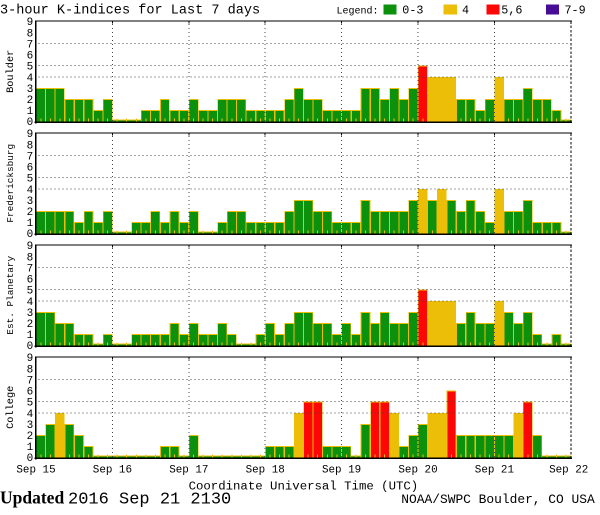  I want to click on svg-text: Est. Planetary, so click(10, 295).